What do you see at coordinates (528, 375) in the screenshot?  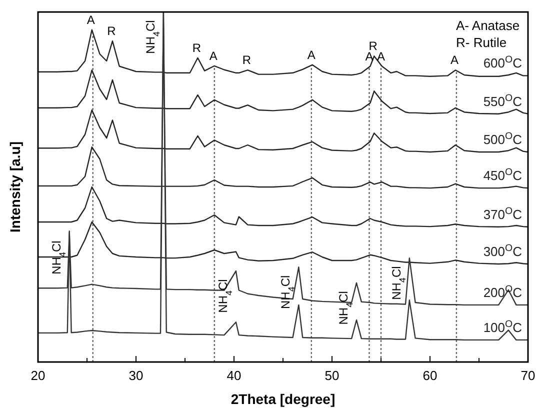 I see `x-tick-label: 70` at bounding box center [528, 375].